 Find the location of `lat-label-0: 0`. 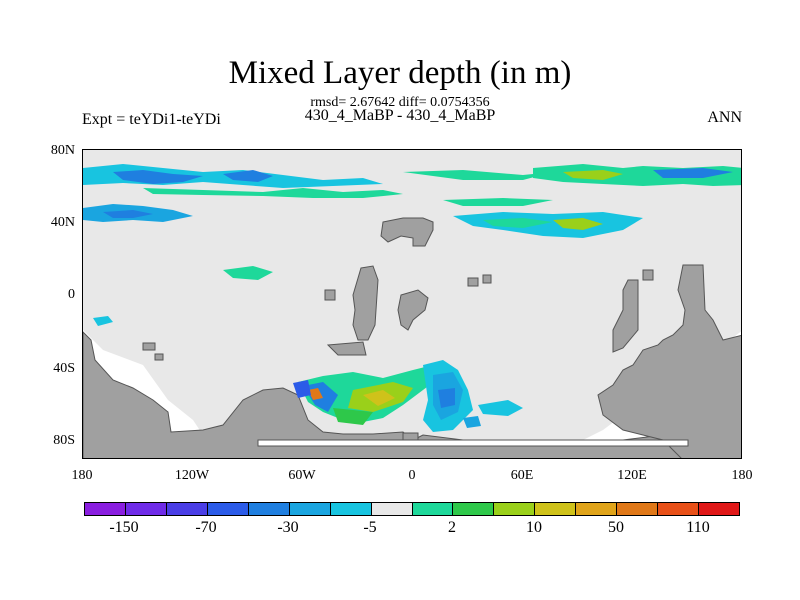

lat-label-0: 0 is located at coordinates (71, 294).